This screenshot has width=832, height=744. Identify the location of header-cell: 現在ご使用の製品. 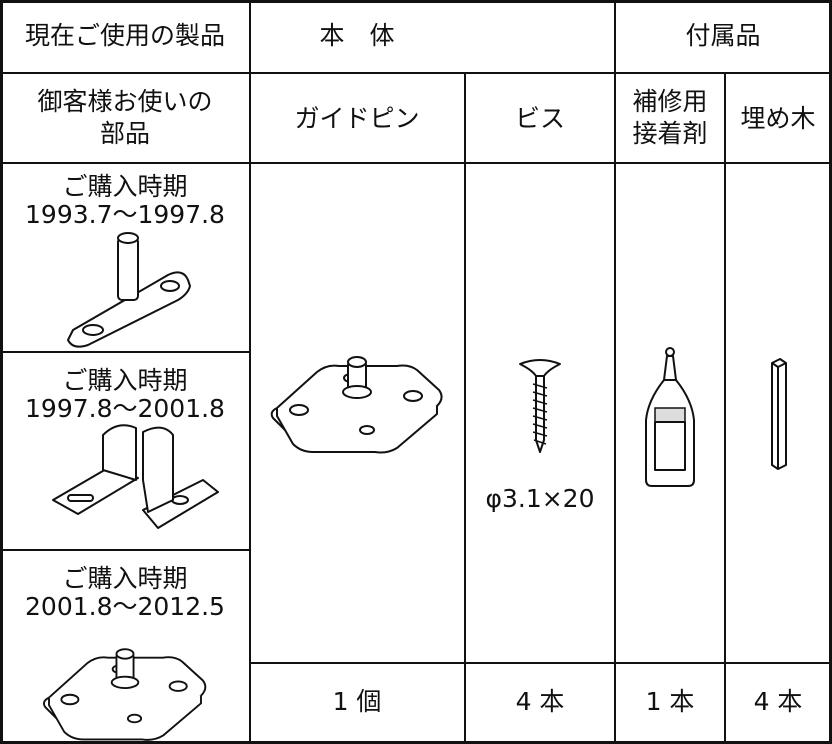
(125, 35).